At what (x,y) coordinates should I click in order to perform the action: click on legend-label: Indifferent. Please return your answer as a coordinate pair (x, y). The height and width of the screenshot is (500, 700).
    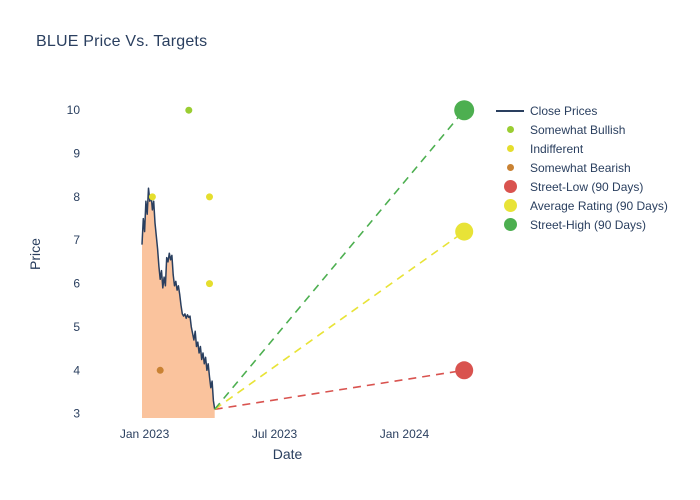
    Looking at the image, I should click on (557, 148).